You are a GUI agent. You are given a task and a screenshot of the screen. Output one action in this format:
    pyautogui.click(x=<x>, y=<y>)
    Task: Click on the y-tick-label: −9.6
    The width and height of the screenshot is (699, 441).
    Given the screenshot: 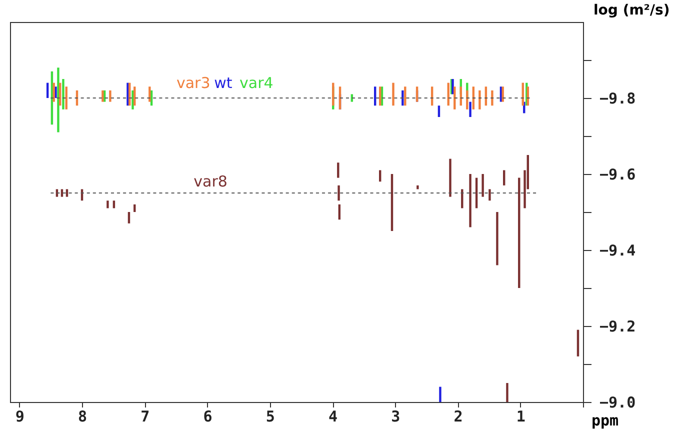 What is the action you would take?
    pyautogui.click(x=618, y=175)
    